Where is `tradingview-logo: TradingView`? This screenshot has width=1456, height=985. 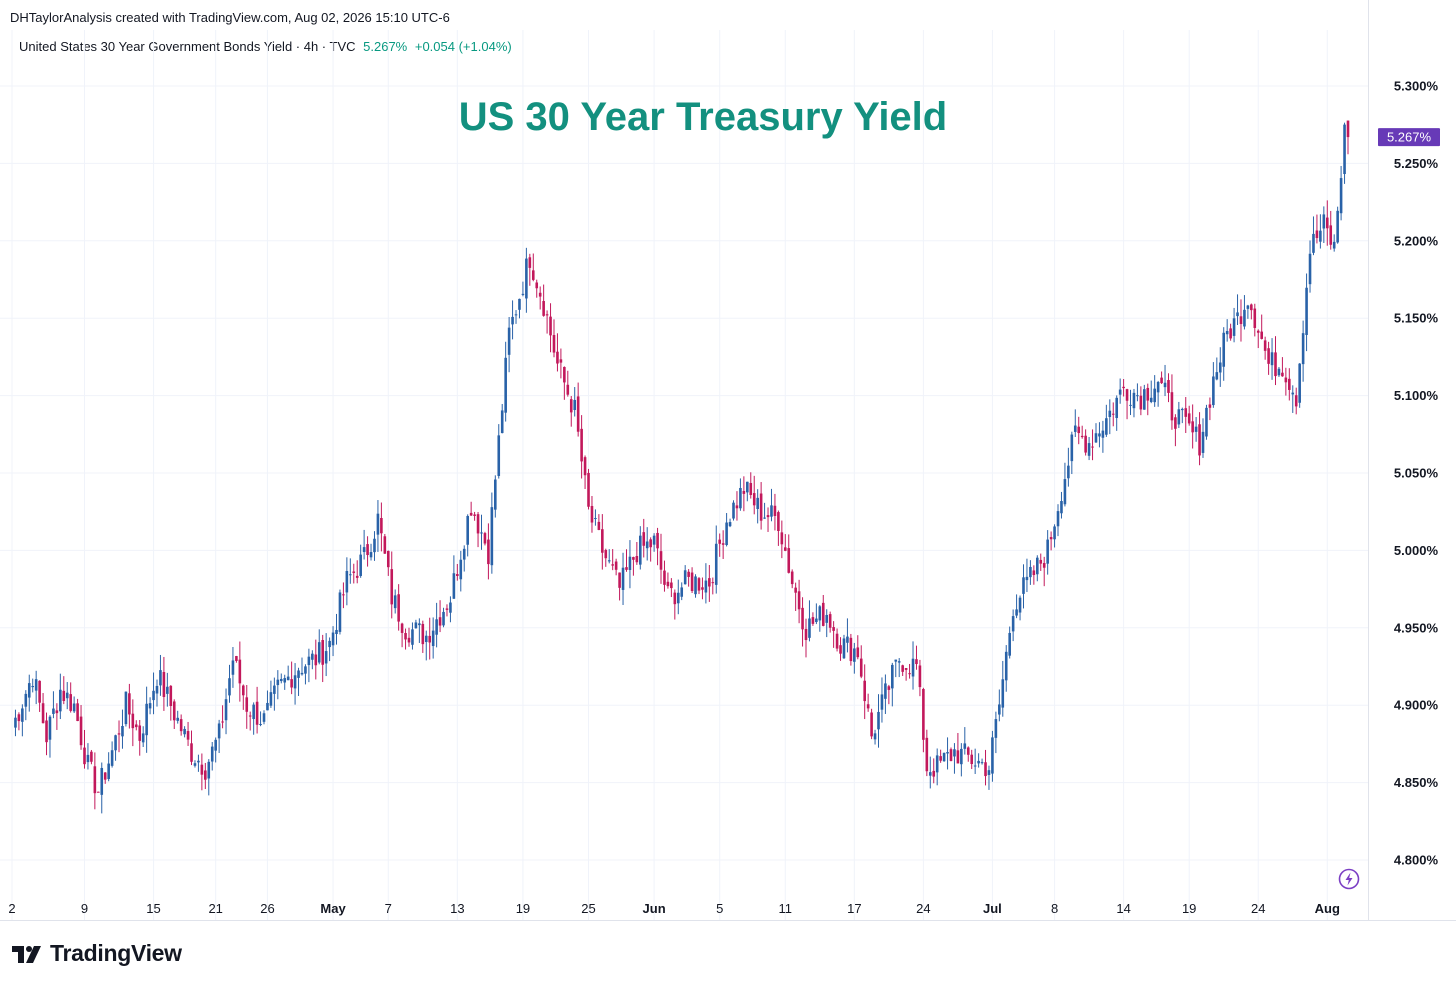 tradingview-logo: TradingView is located at coordinates (97, 953).